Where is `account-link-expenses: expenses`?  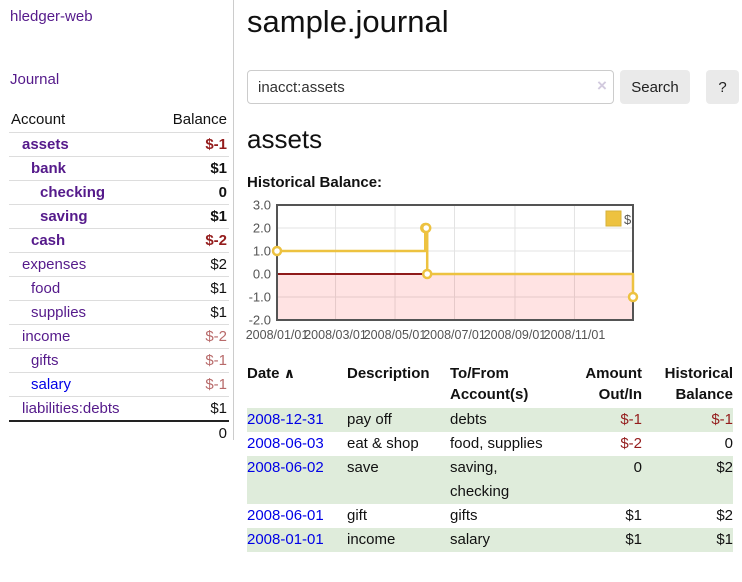
account-link-expenses: expenses is located at coordinates (54, 264).